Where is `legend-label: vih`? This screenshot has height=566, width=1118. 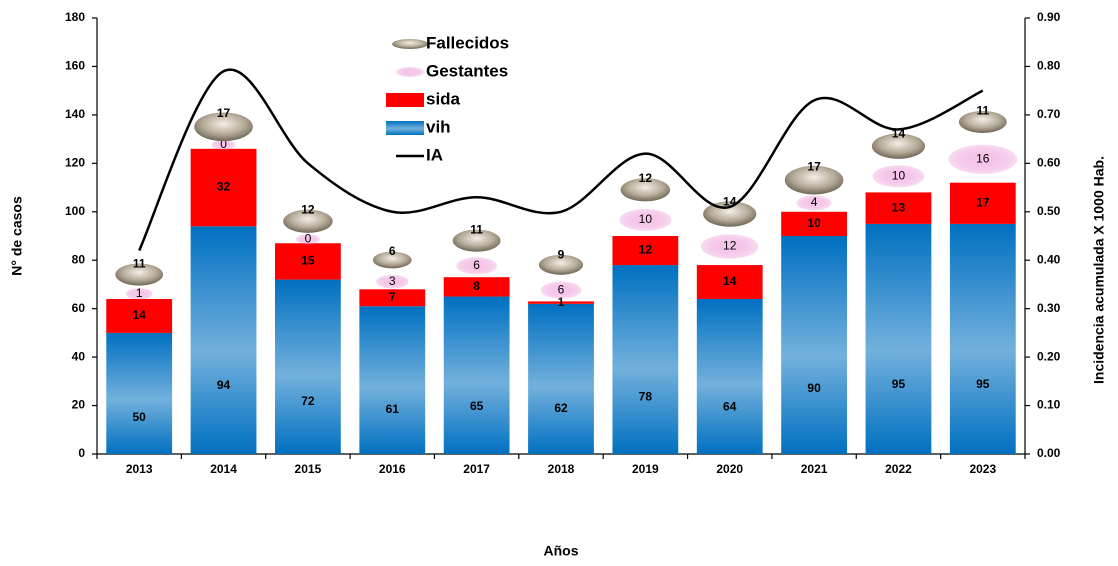 legend-label: vih is located at coordinates (438, 126).